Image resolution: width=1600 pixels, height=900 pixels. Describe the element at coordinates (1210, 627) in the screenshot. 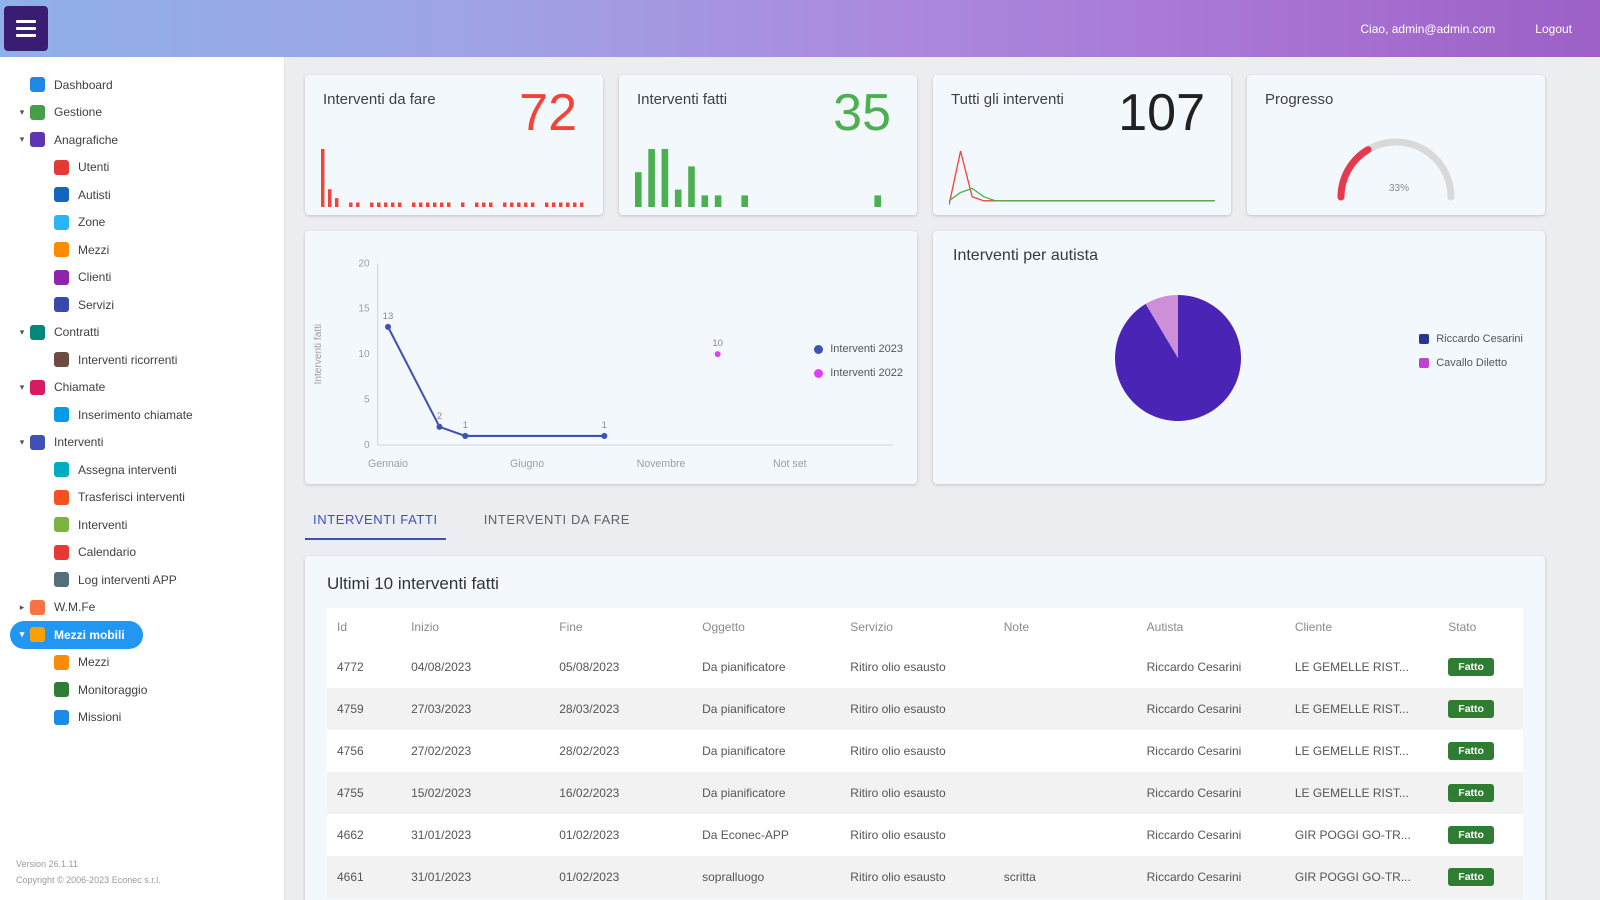

I see `column-header: Autista` at that location.